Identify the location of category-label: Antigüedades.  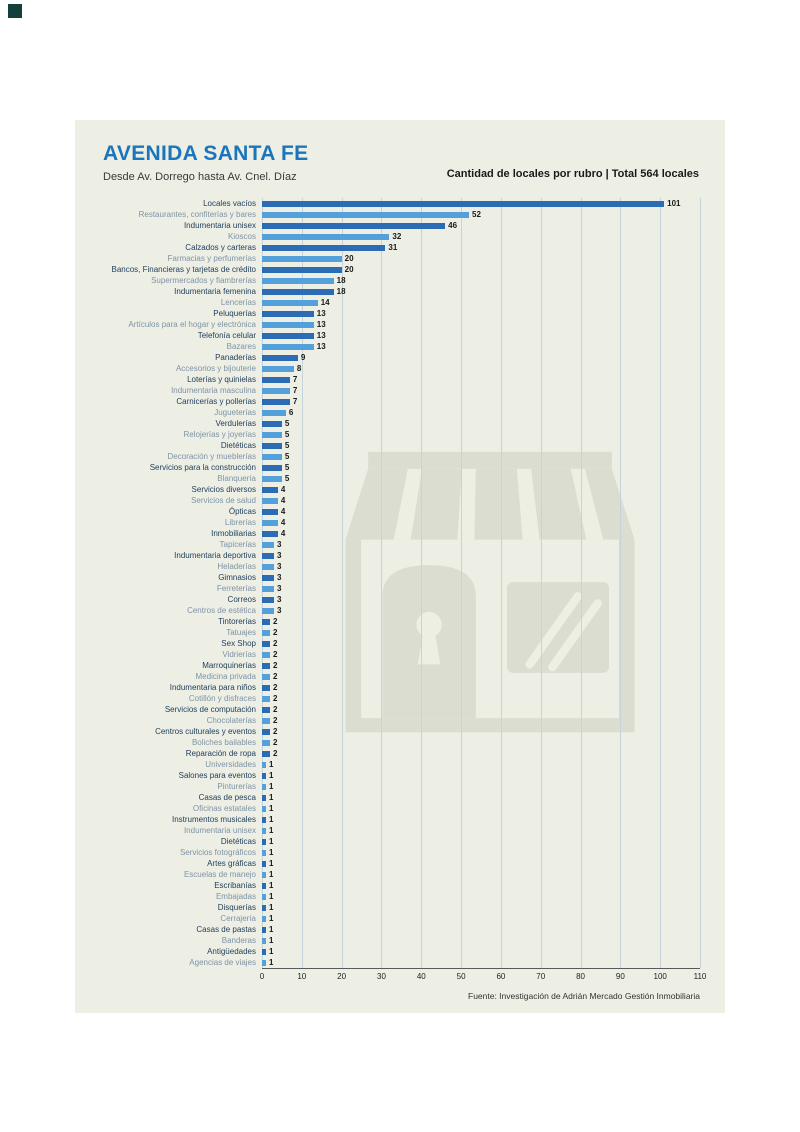
(231, 951).